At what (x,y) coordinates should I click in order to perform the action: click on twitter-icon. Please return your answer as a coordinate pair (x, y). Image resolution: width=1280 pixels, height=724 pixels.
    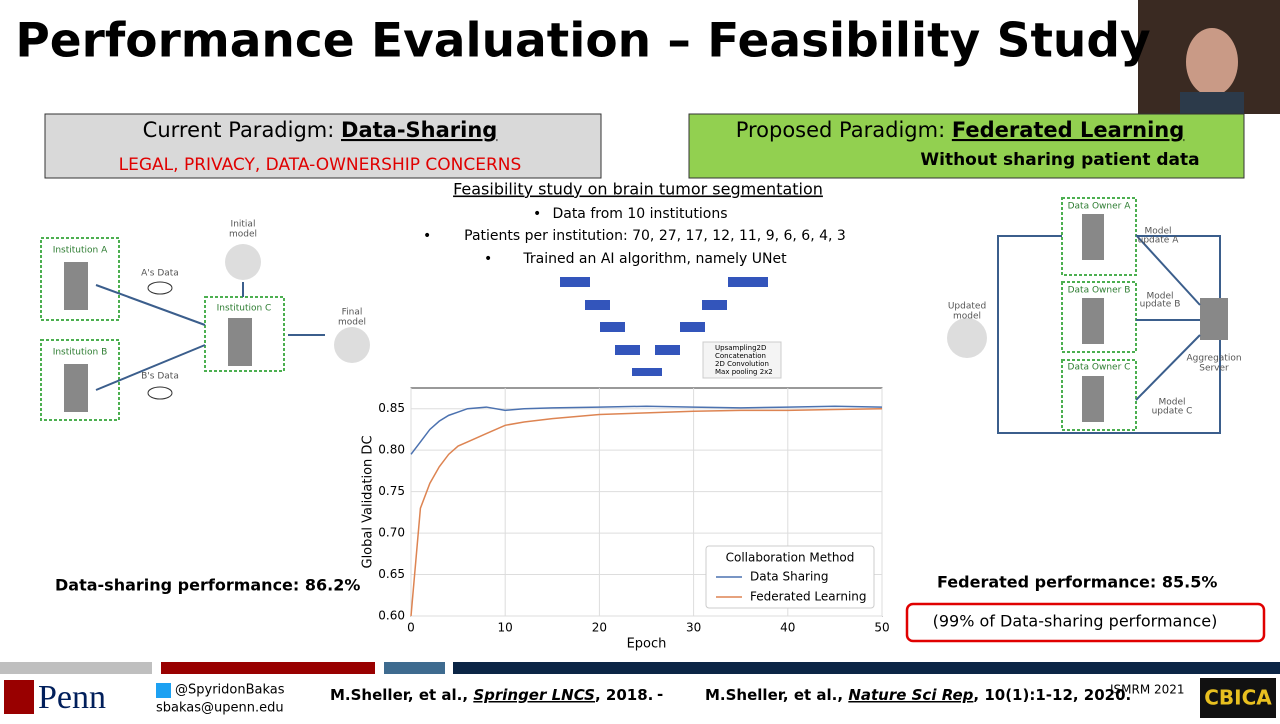
    Looking at the image, I should click on (163, 690).